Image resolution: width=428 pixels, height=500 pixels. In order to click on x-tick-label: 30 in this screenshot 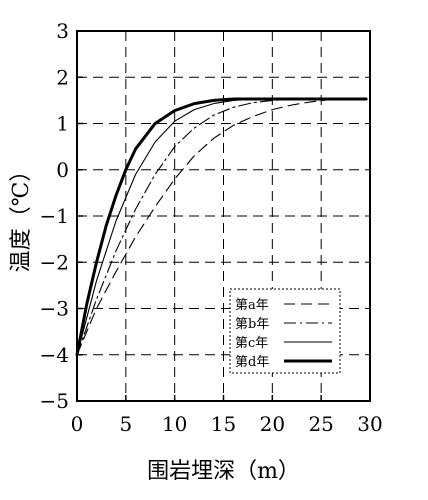, I will do `click(369, 424)`.